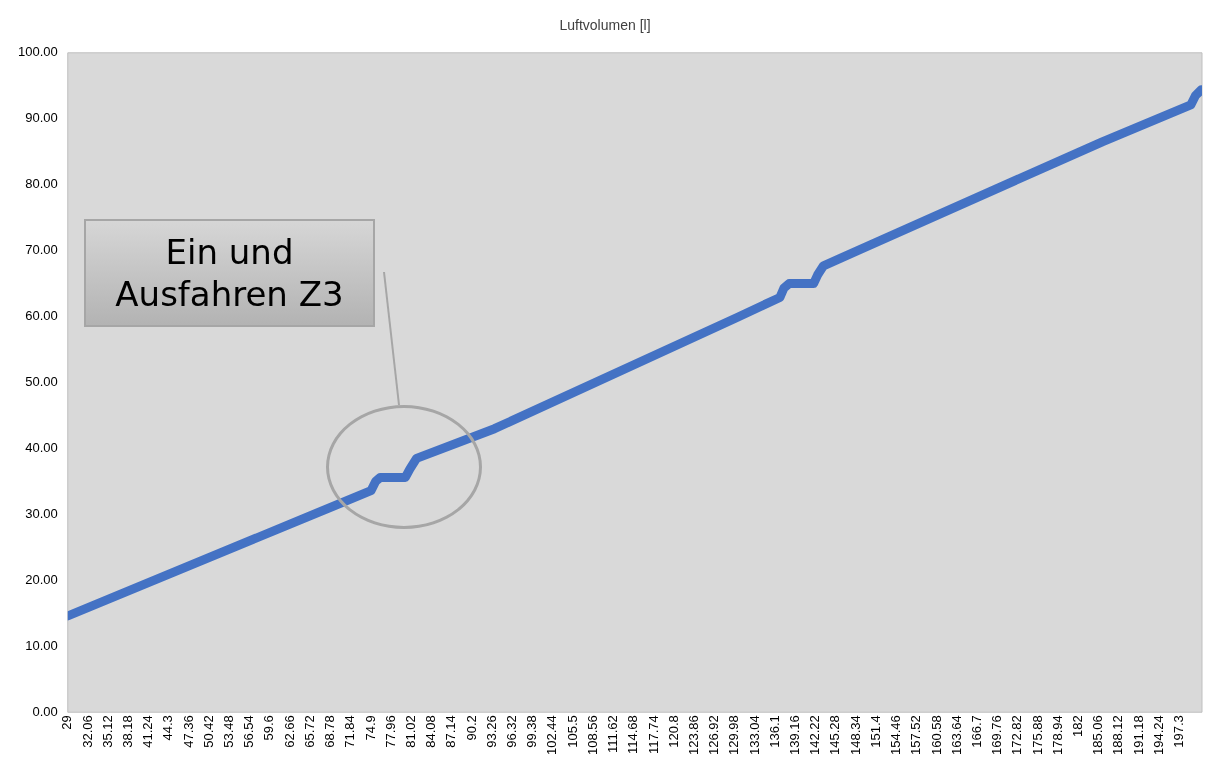 The height and width of the screenshot is (758, 1217). What do you see at coordinates (67, 722) in the screenshot?
I see `x-tick-label: 29` at bounding box center [67, 722].